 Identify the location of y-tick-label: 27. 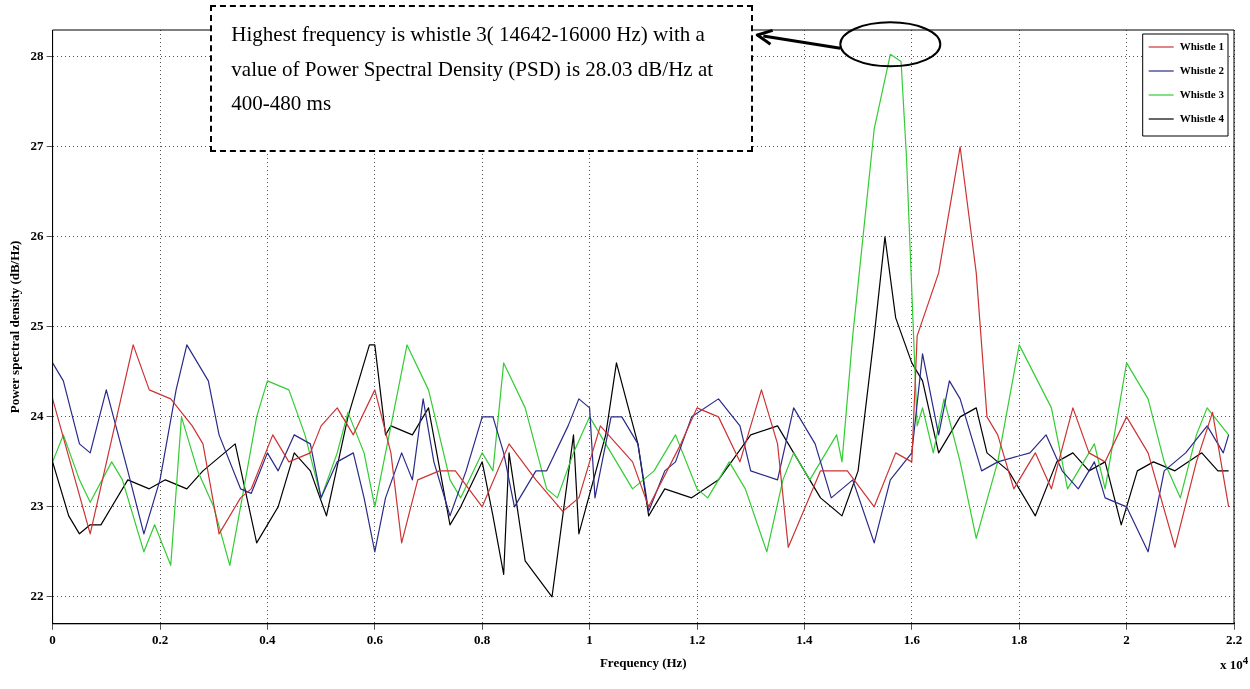
(37, 146).